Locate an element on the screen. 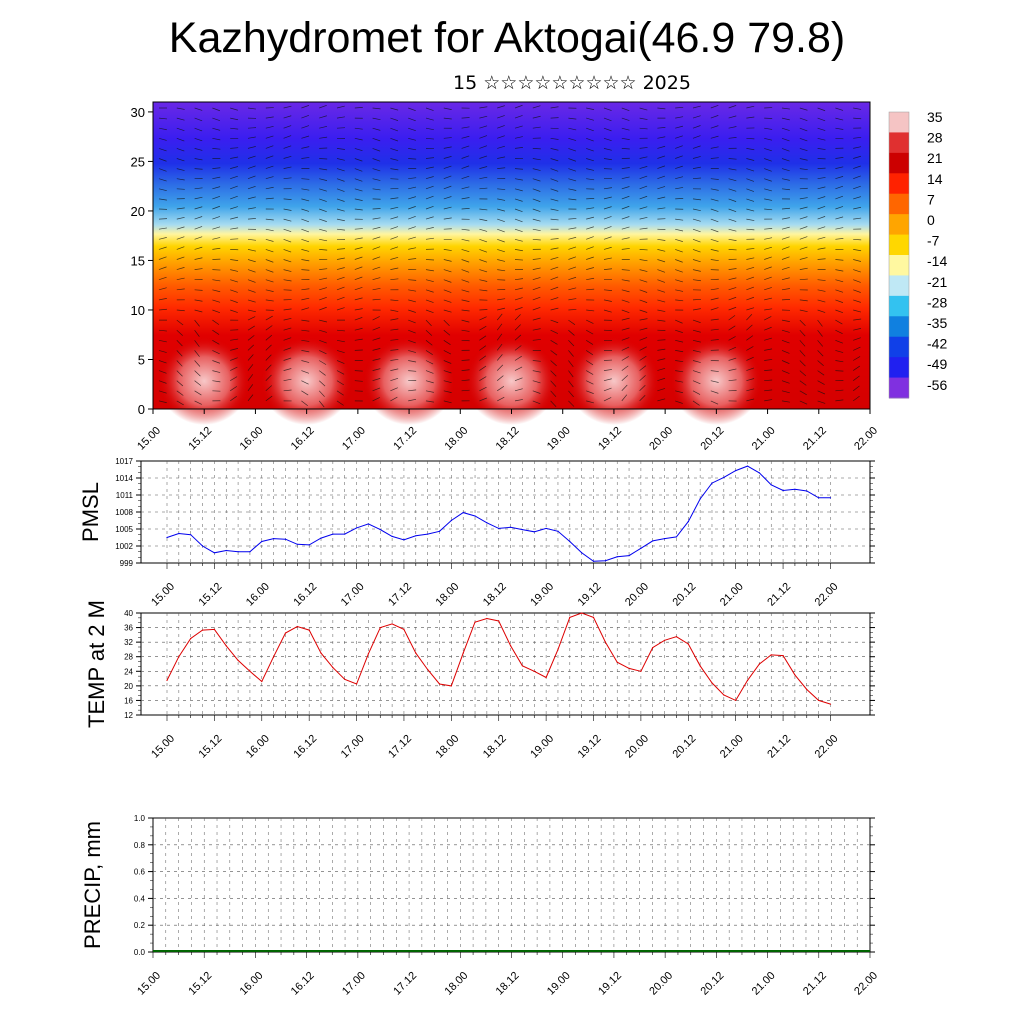 This screenshot has height=1024, width=1024. y-tick-label: 25 is located at coordinates (138, 161).